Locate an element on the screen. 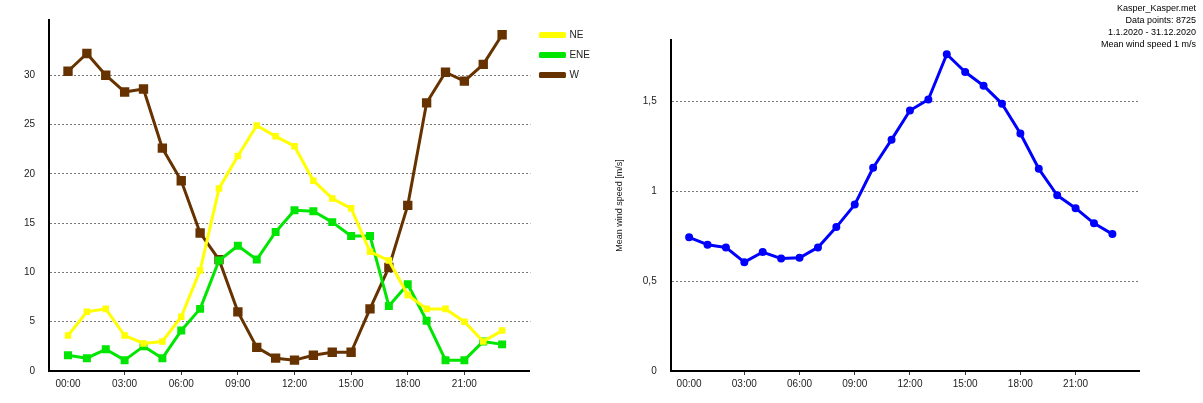 The height and width of the screenshot is (403, 1203). annotation: Mean wind speed 1 m/s is located at coordinates (1148, 44).